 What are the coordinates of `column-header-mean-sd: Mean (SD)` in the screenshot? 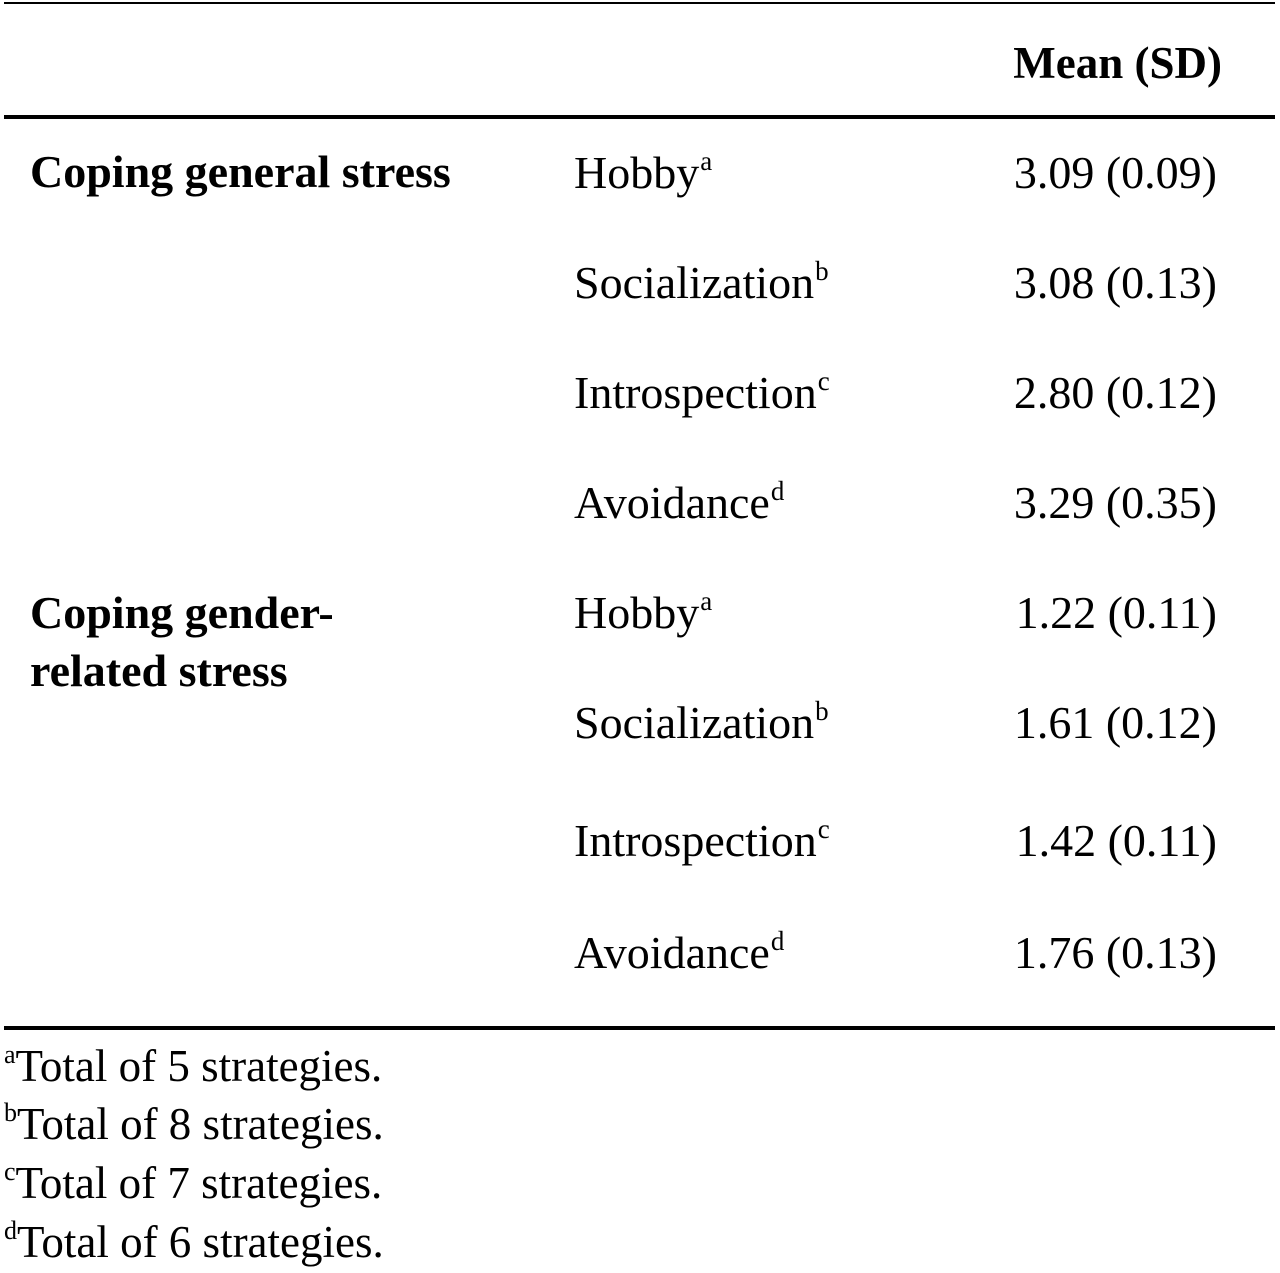 It's located at (1117, 63).